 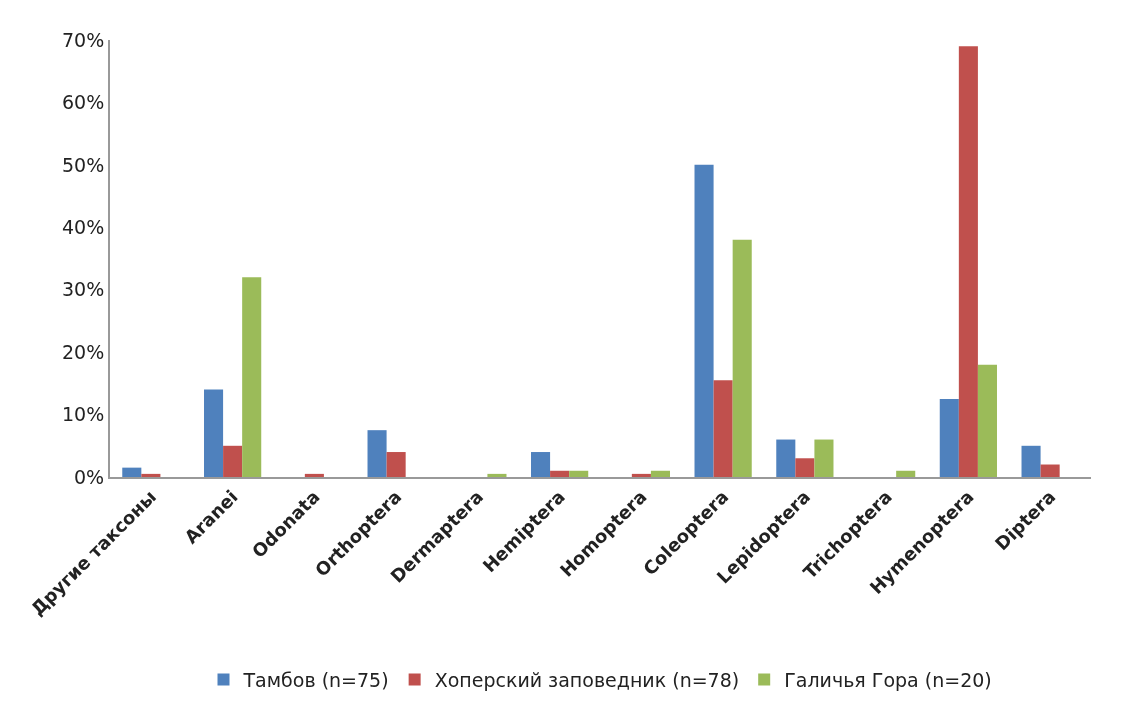 I want to click on legend-label: Тамбов (n=75), so click(x=315, y=679).